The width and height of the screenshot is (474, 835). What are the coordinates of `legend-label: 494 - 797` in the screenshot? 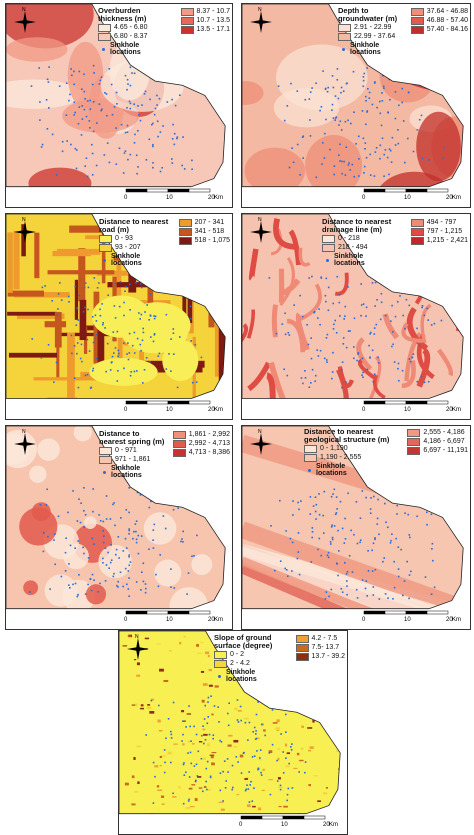 It's located at (441, 222).